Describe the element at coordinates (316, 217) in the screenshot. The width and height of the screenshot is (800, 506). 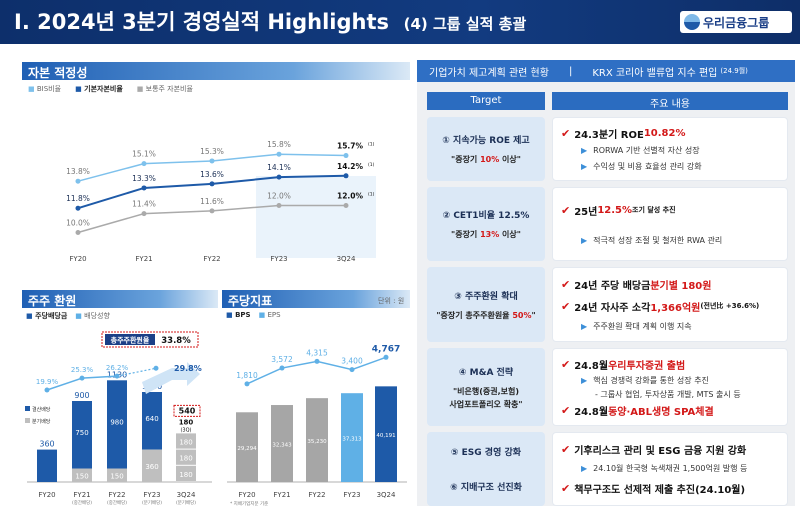
I see `fy23-highlight-band` at that location.